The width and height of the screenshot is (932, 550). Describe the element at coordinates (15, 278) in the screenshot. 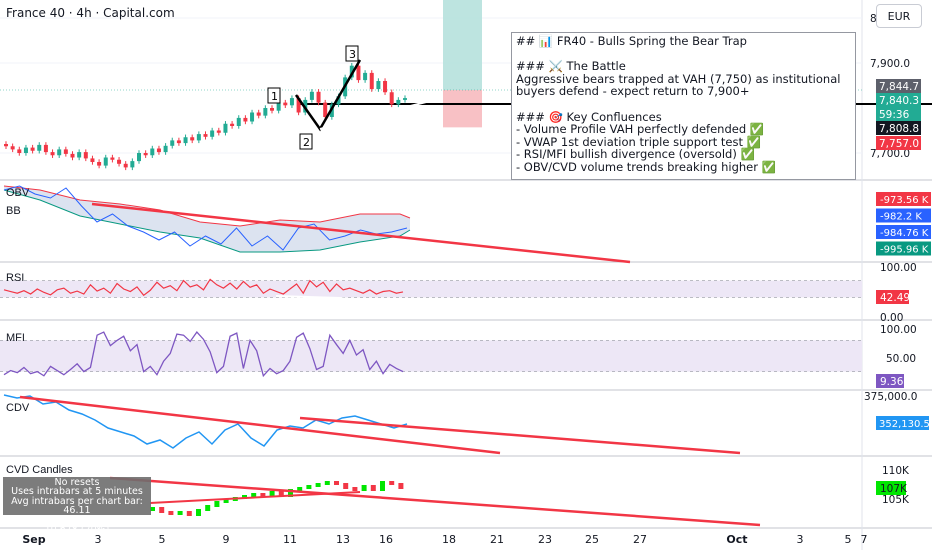

I see `rsi-label: RSI` at that location.